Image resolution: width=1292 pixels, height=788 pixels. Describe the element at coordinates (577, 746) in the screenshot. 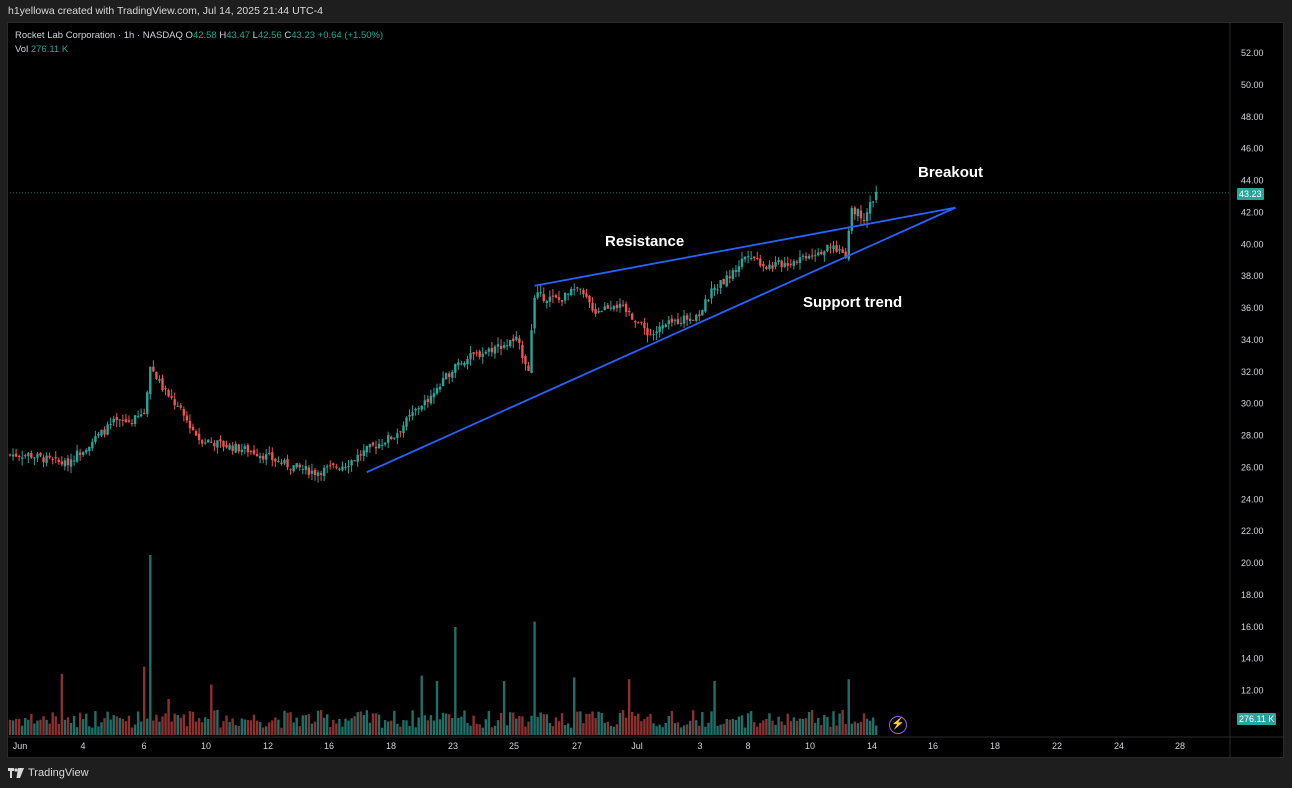

I see `time-tick-label: 27` at that location.